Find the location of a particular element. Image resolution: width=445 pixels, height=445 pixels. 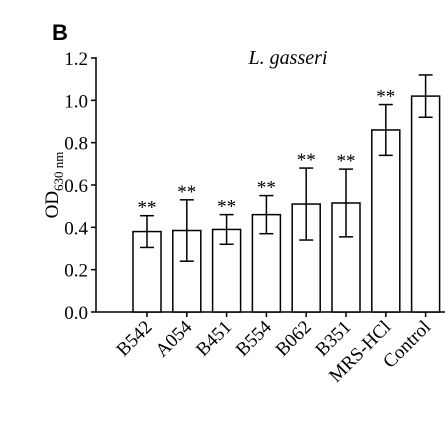

y-label-main: OD is located at coordinates (52, 204).